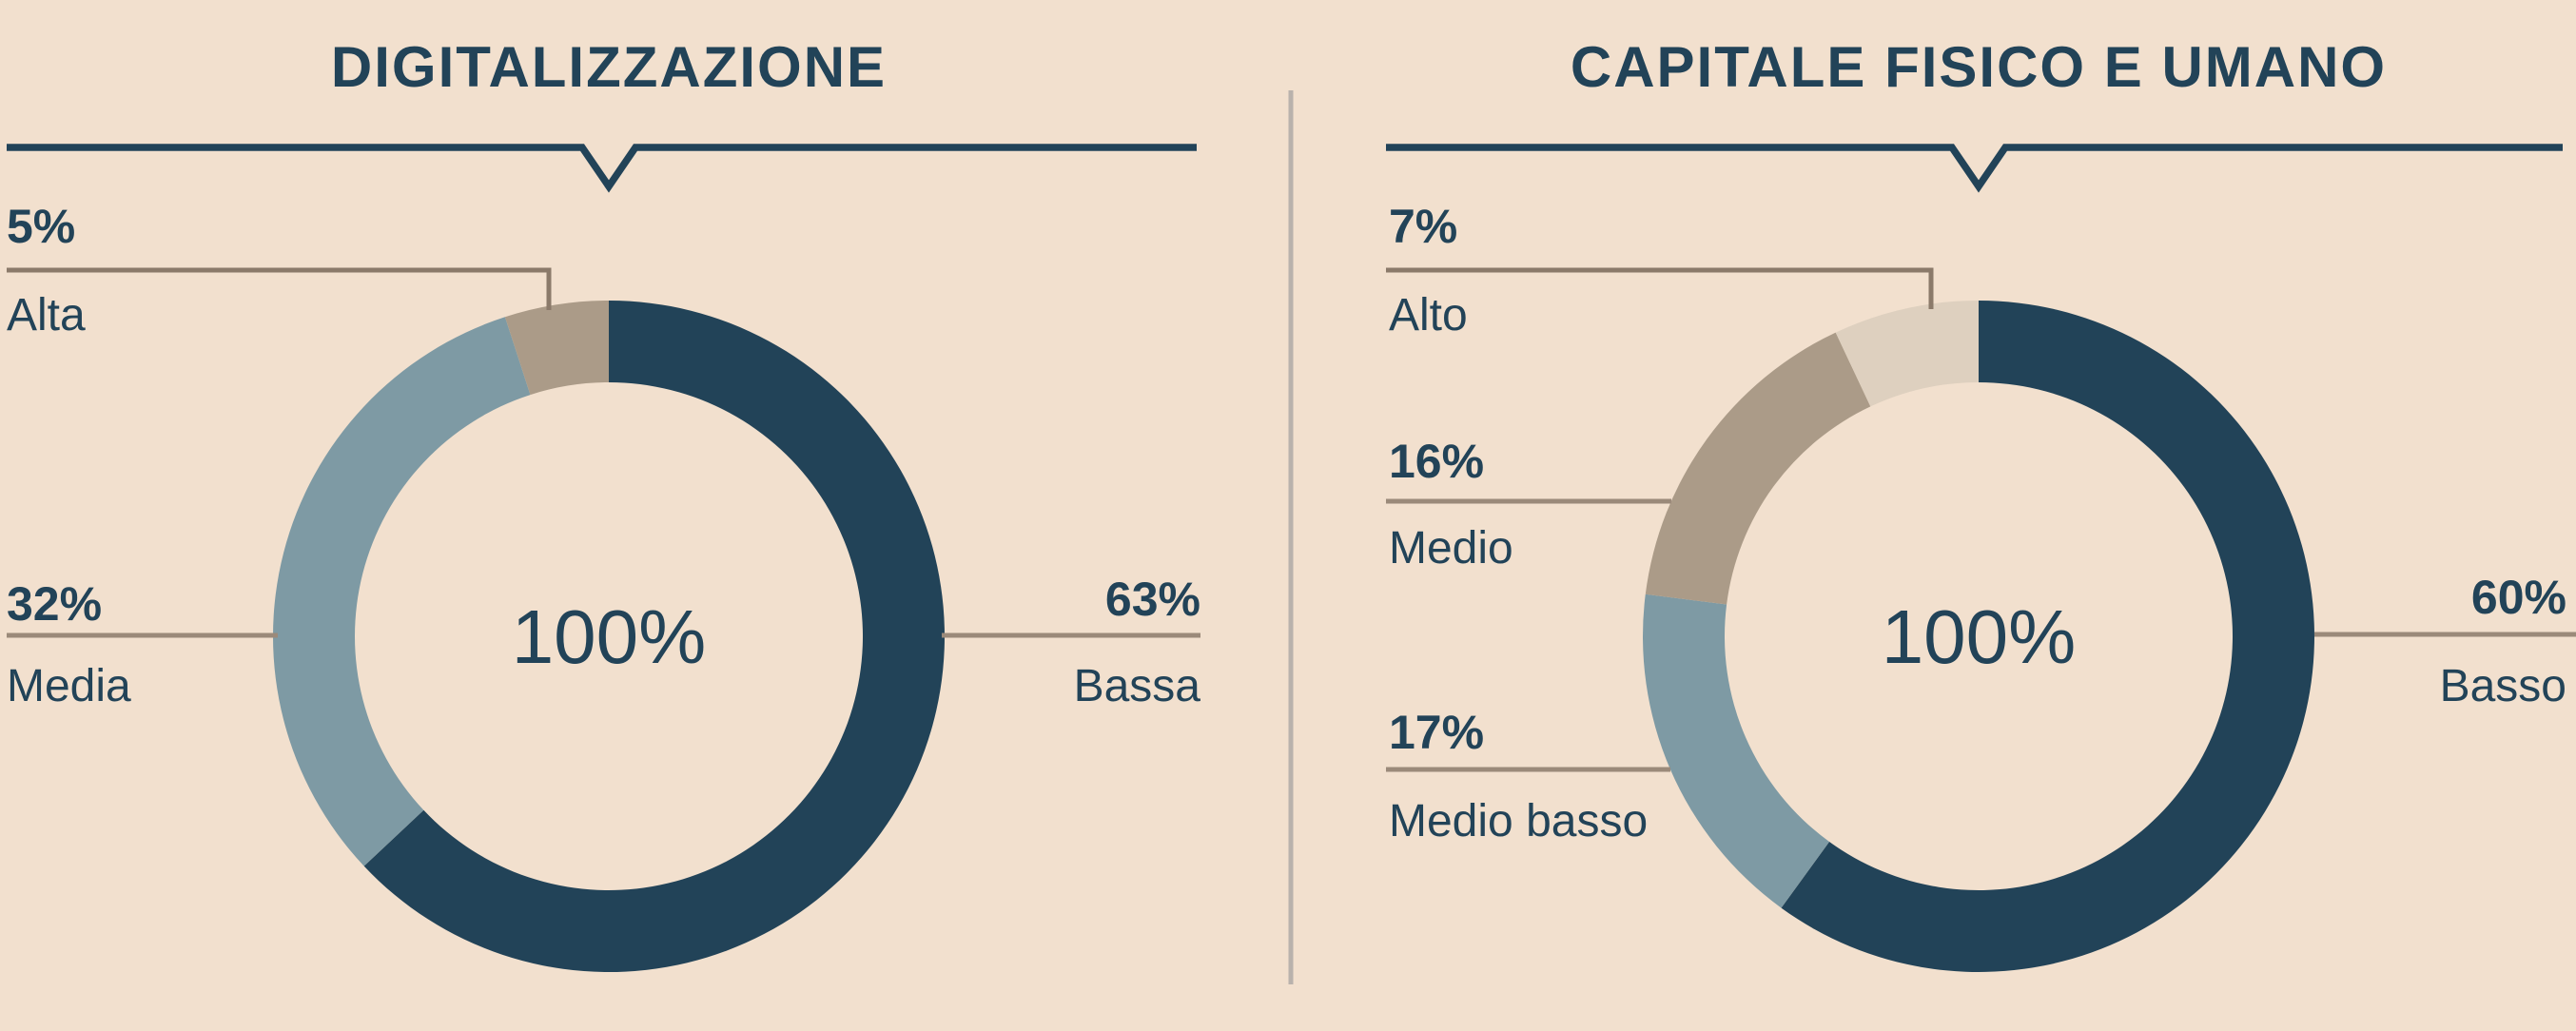  What do you see at coordinates (602, 168) in the screenshot?
I see `title-bracket-left` at bounding box center [602, 168].